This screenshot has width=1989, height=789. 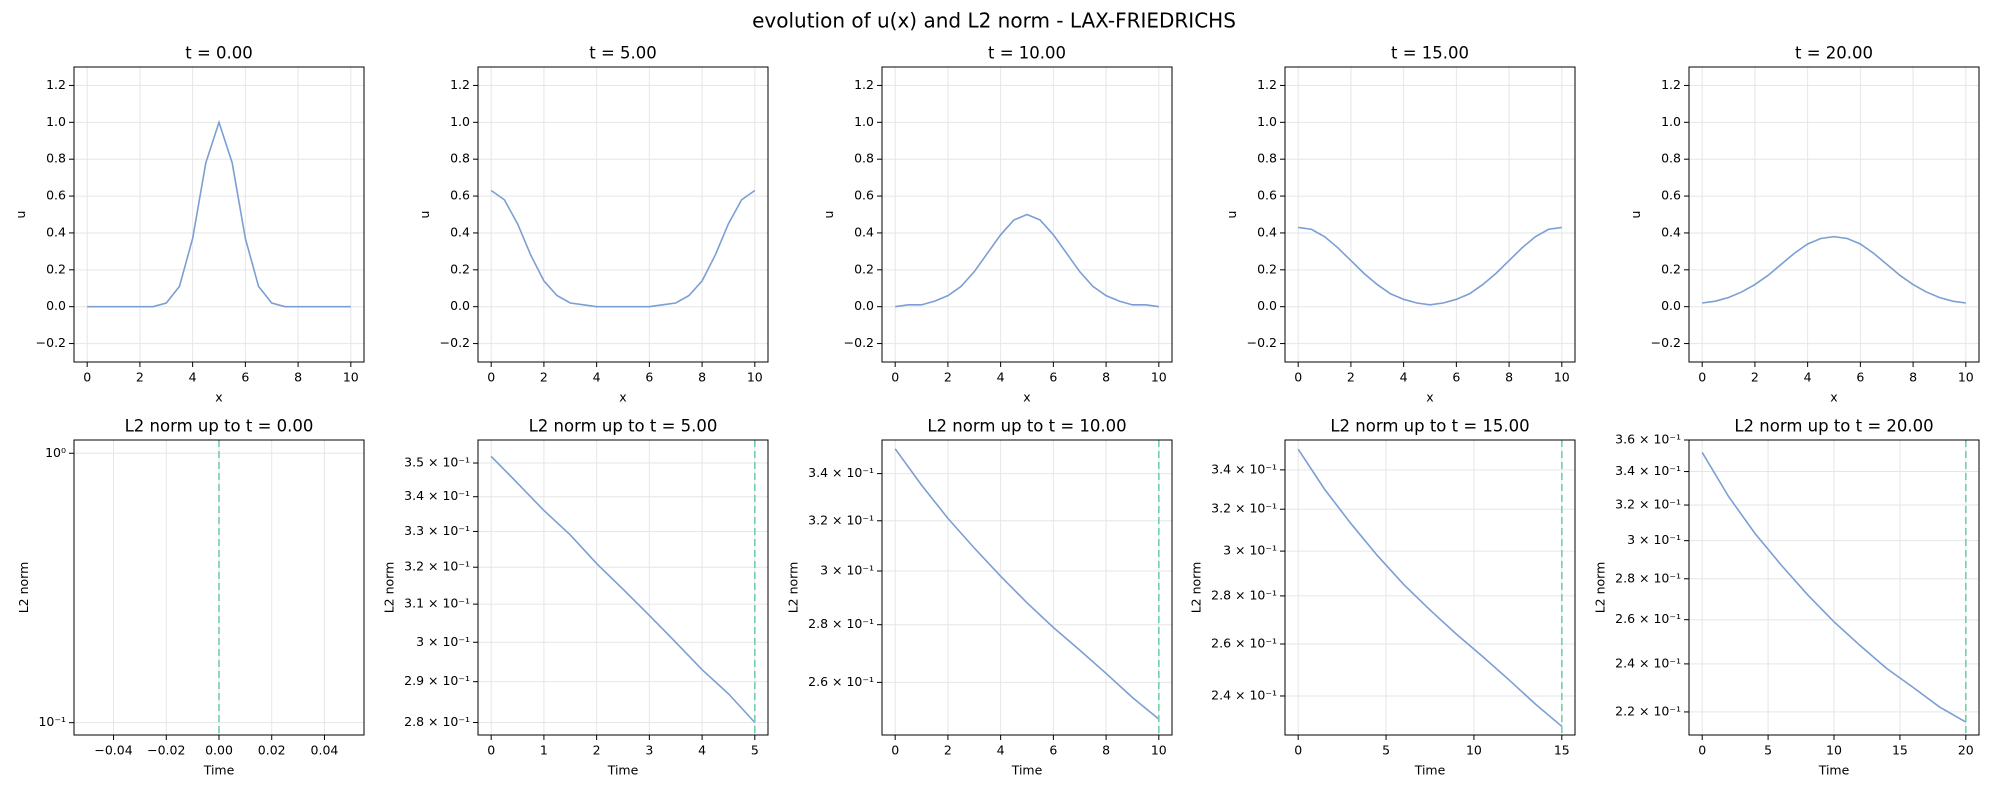 I want to click on y-tick-label: 2.9 × 10⁻¹, so click(x=437, y=680).